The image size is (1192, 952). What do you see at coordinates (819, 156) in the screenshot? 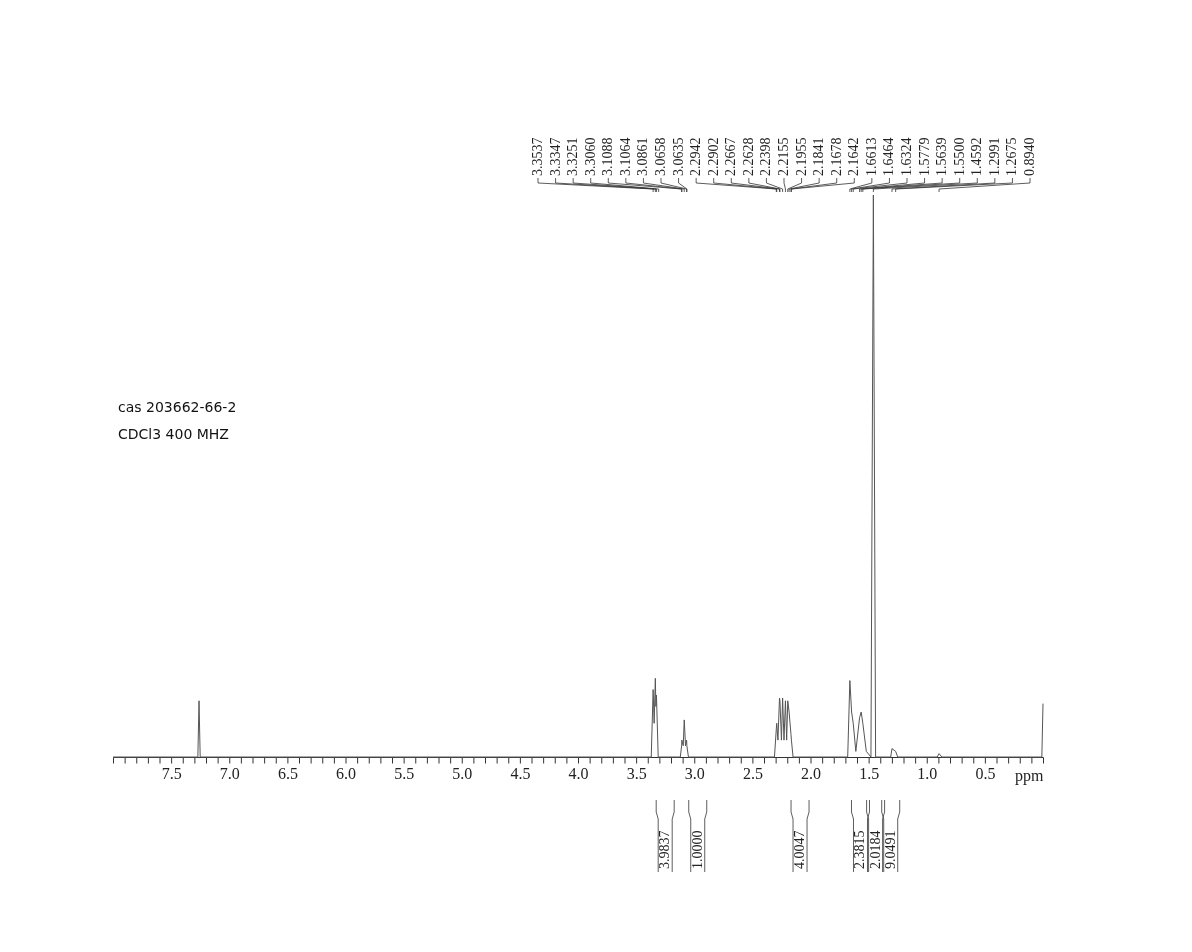
I see `annotation: 2.1841` at bounding box center [819, 156].